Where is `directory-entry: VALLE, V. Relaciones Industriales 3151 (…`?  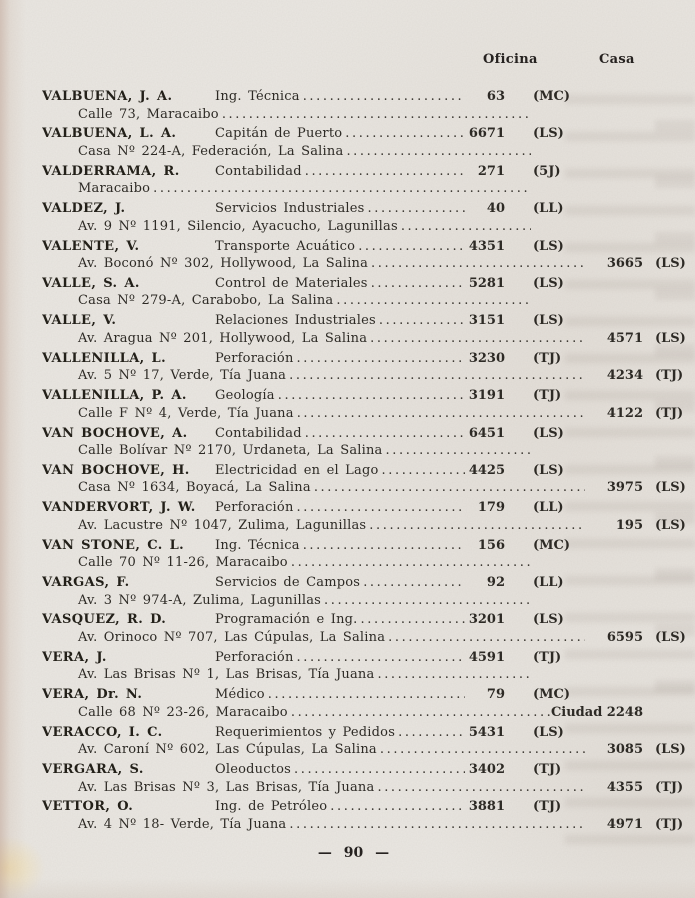 directory-entry: VALLE, V. Relaciones Industriales 3151 (… is located at coordinates (368, 329).